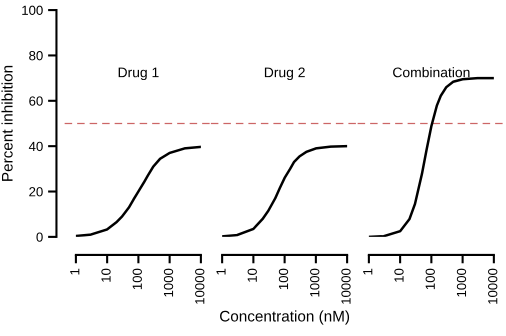  What do you see at coordinates (39, 237) in the screenshot?
I see `y-tick-label: 0` at bounding box center [39, 237].